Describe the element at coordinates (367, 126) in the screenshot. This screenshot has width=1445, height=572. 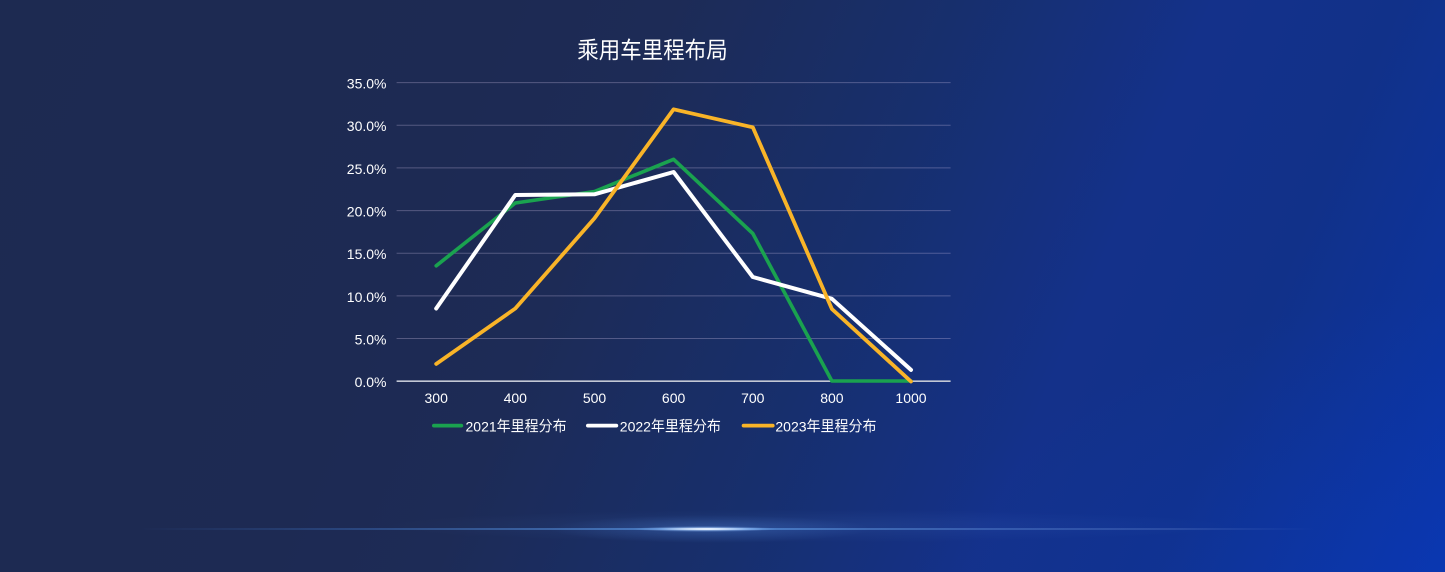
I see `svg-text: 30.0%` at that location.